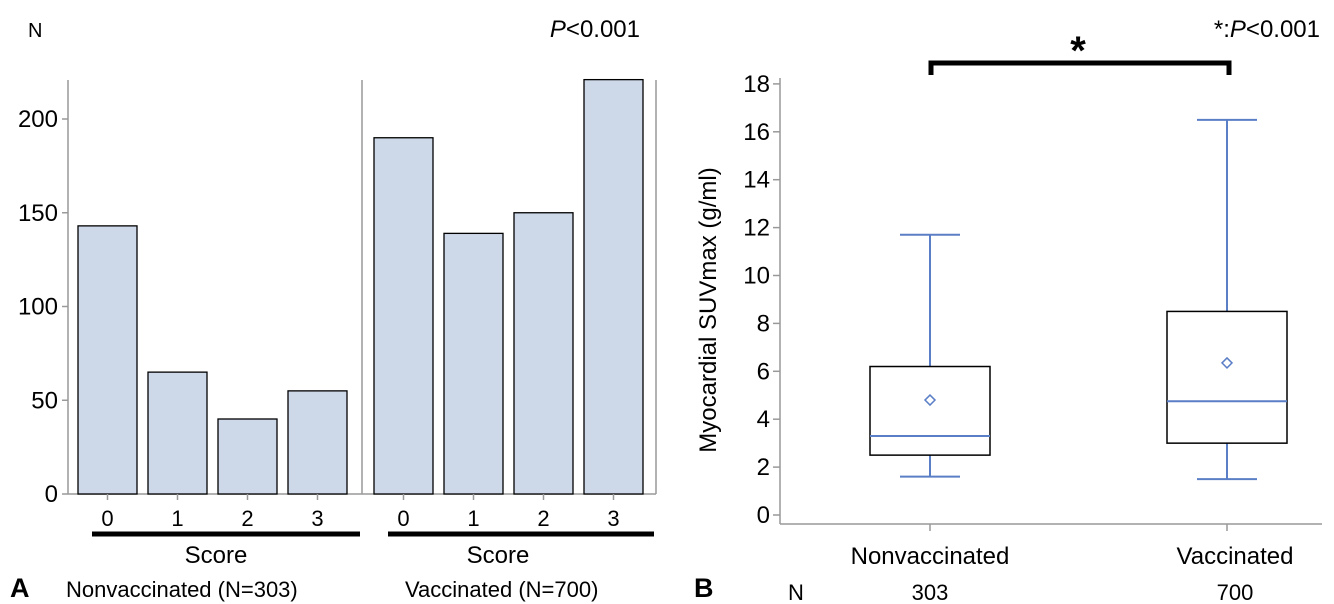  Describe the element at coordinates (763, 371) in the screenshot. I see `panel-b-y-tick-label: 6` at that location.